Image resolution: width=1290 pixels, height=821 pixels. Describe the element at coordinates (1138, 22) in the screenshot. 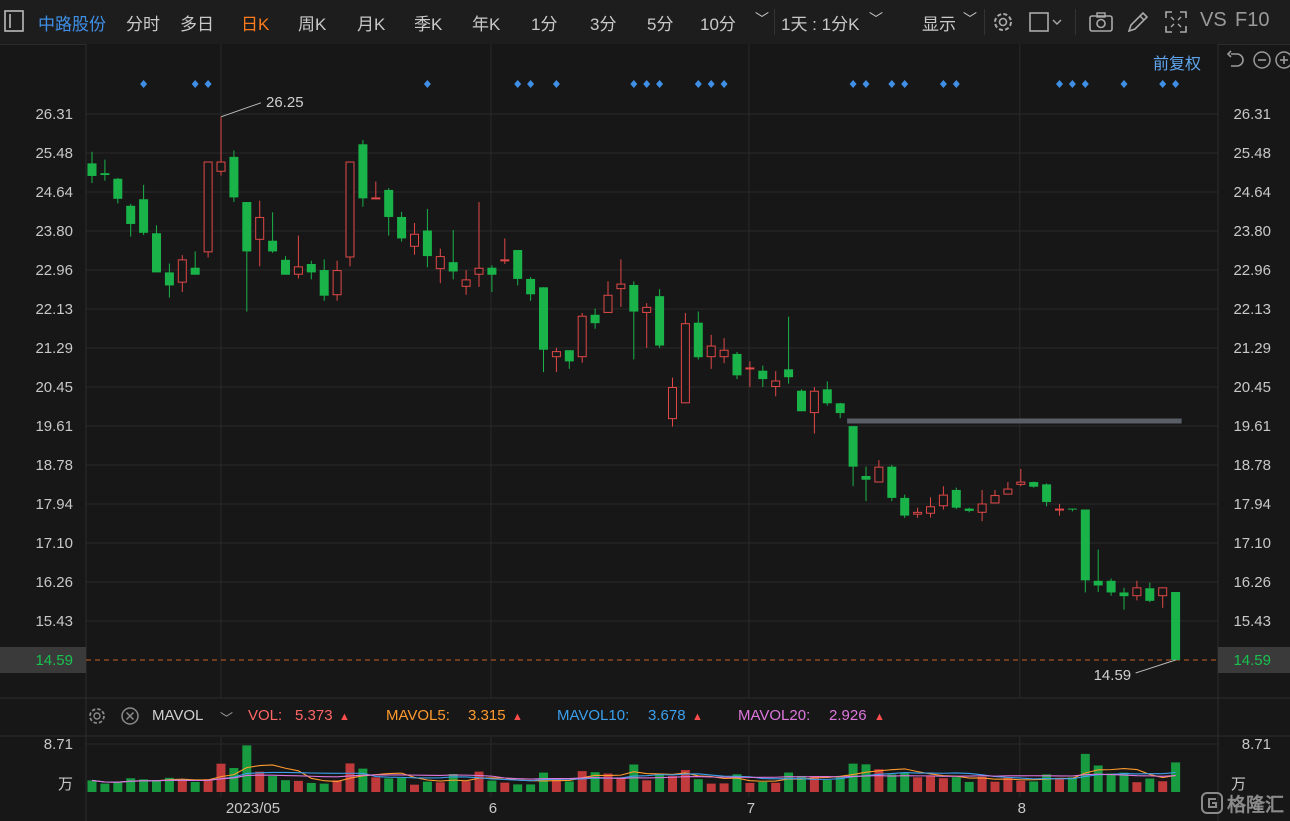

I see `draw-pencil-icon` at that location.